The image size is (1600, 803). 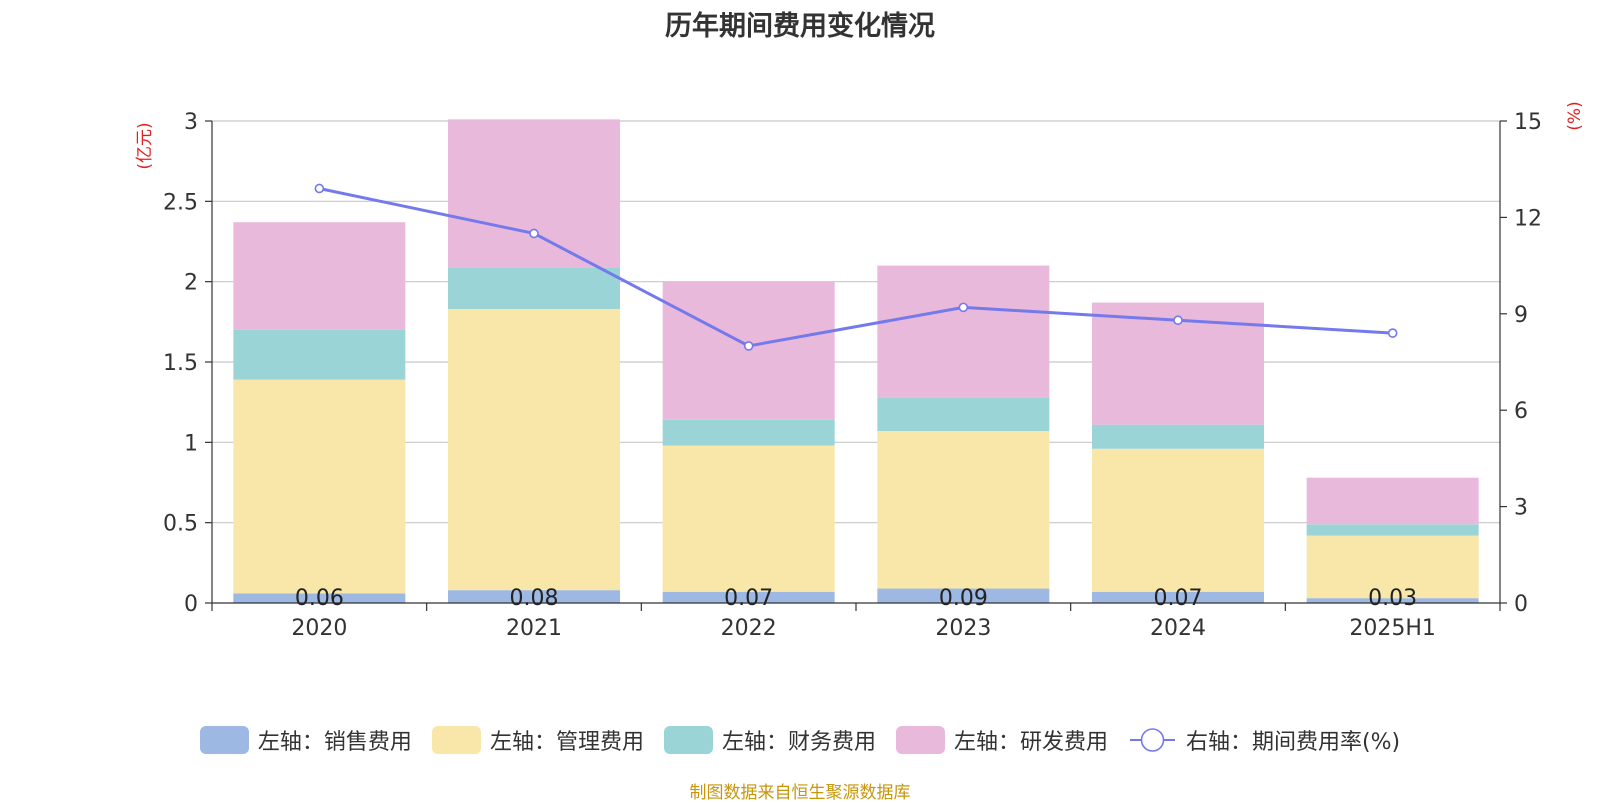 I want to click on x-axis-tick-label: 2020, so click(x=319, y=628).